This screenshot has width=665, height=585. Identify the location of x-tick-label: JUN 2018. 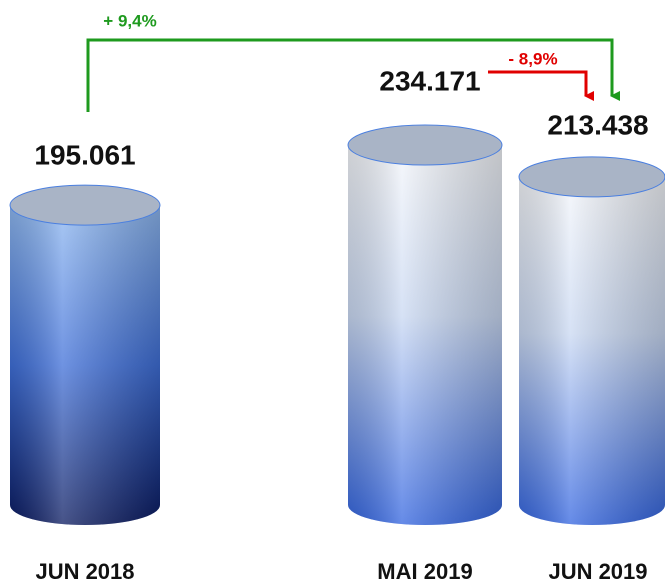
(84, 571).